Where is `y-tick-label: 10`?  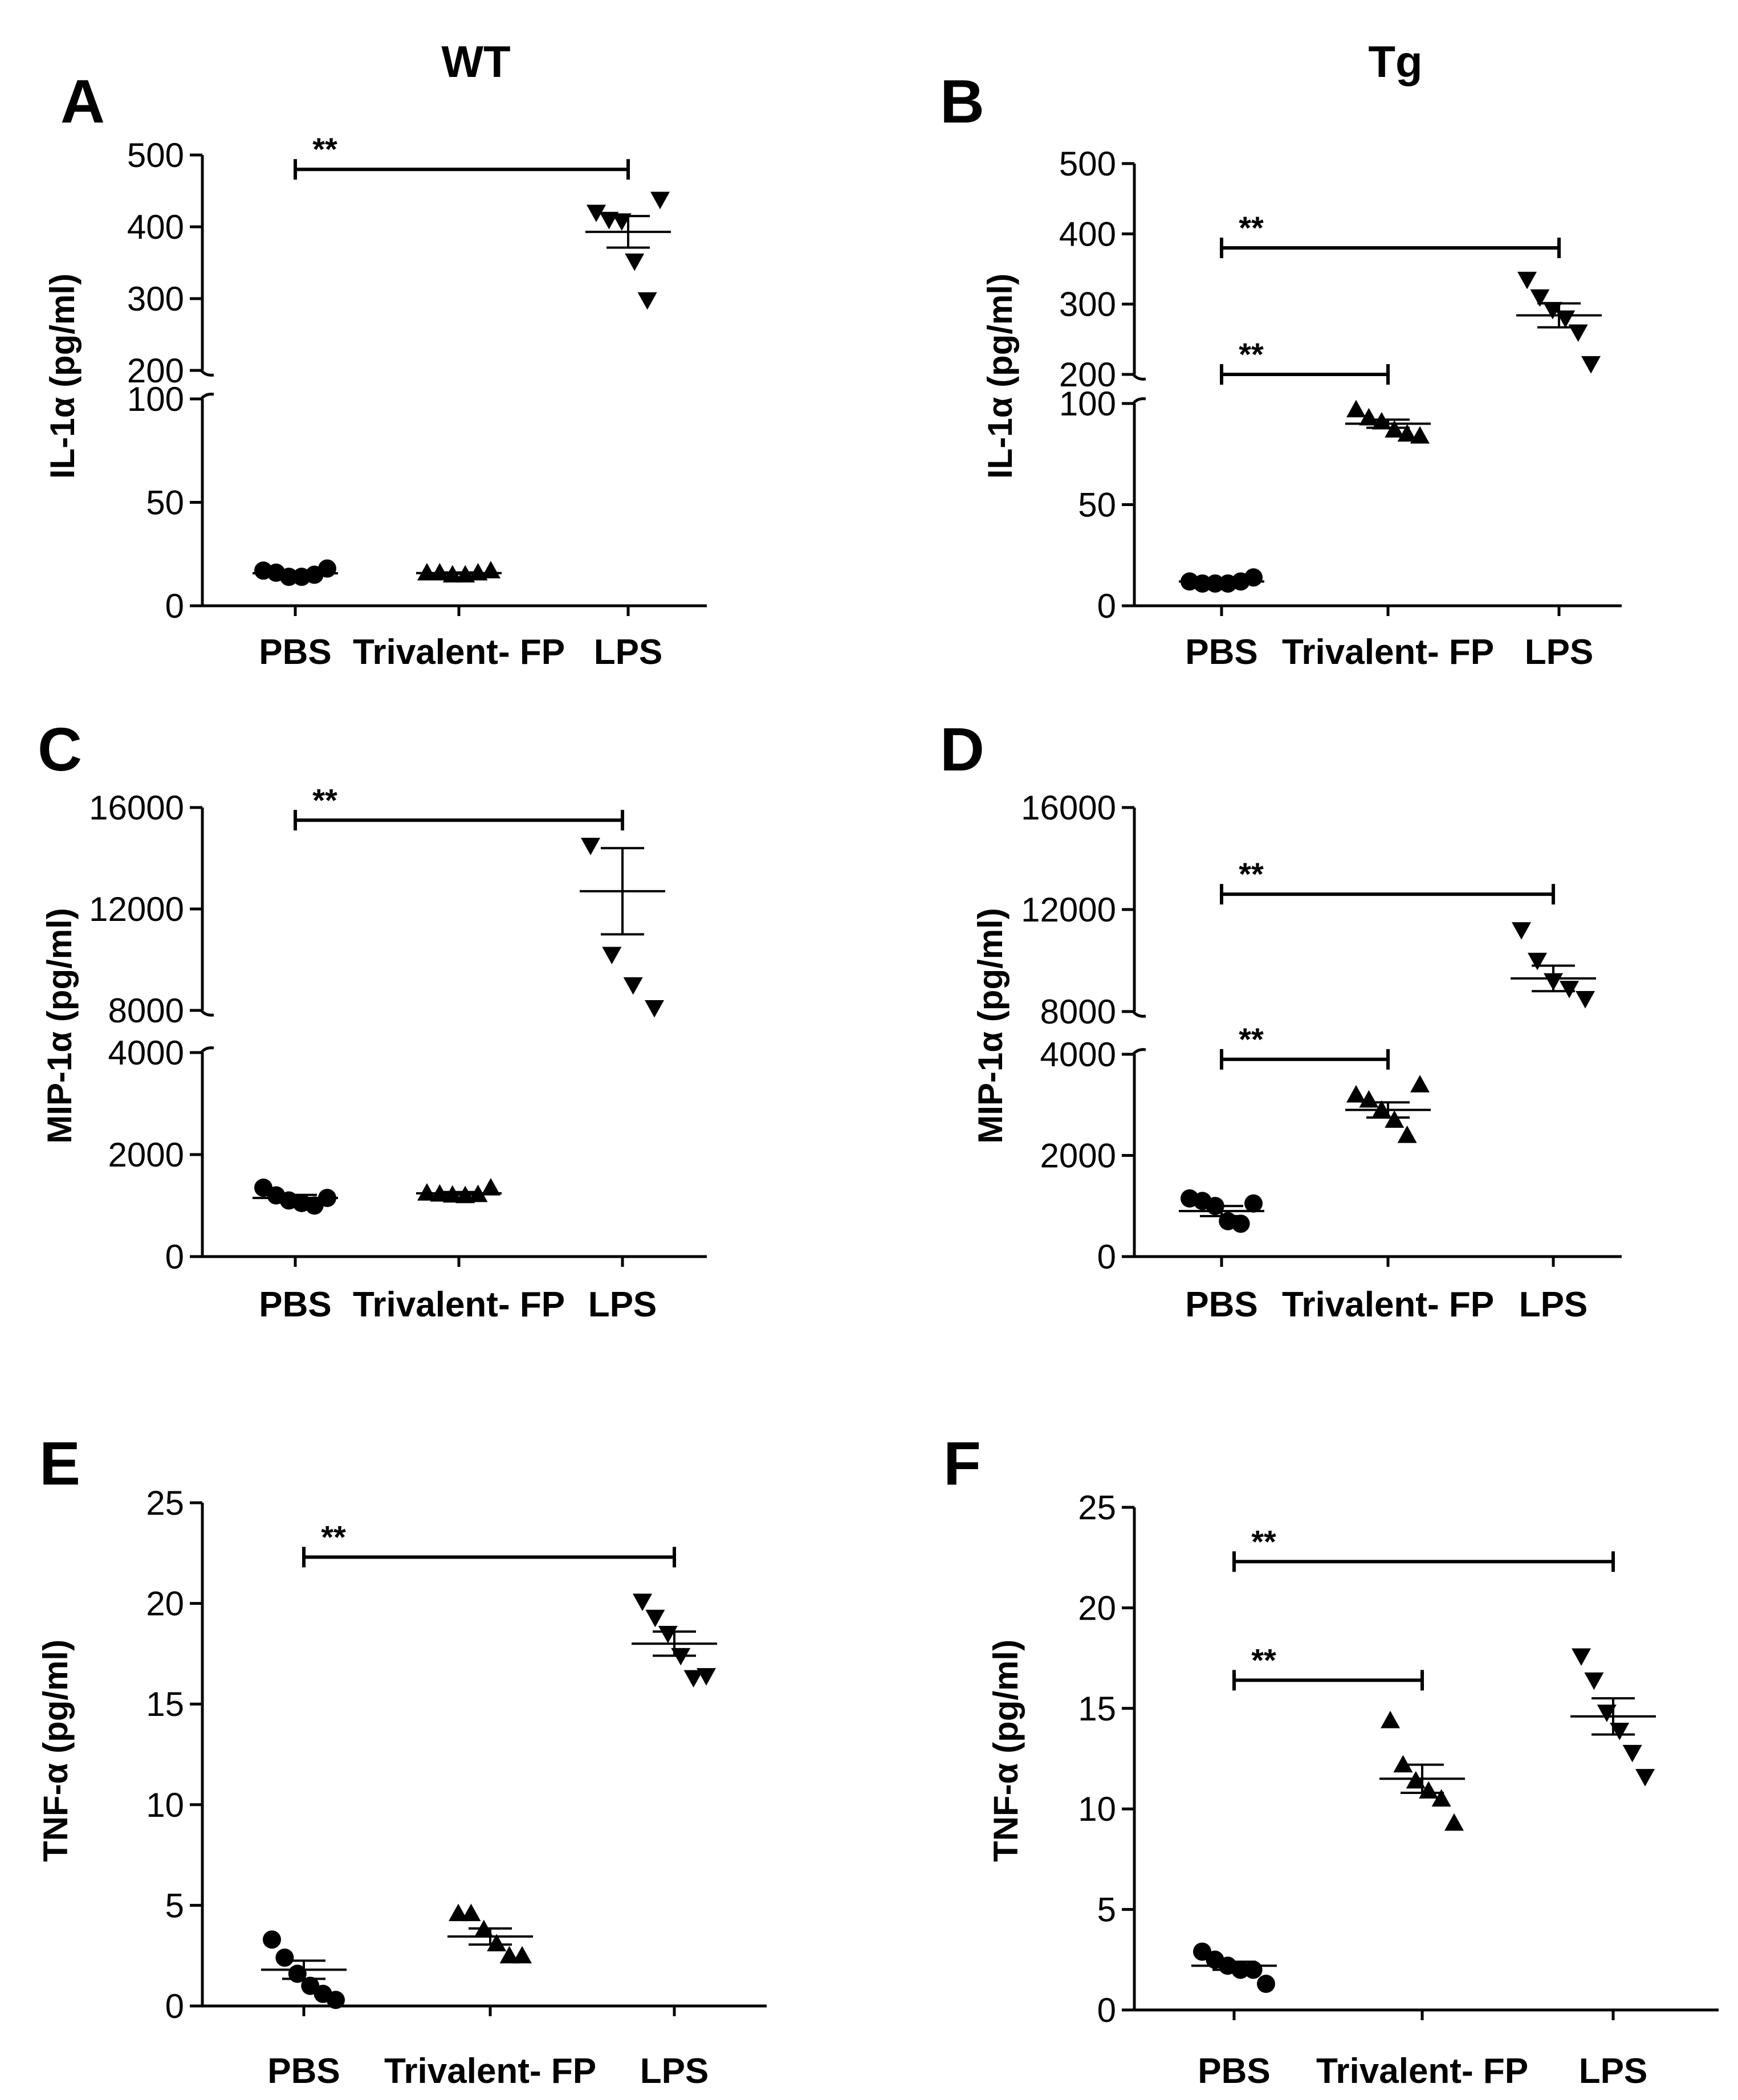 y-tick-label: 10 is located at coordinates (1097, 1809).